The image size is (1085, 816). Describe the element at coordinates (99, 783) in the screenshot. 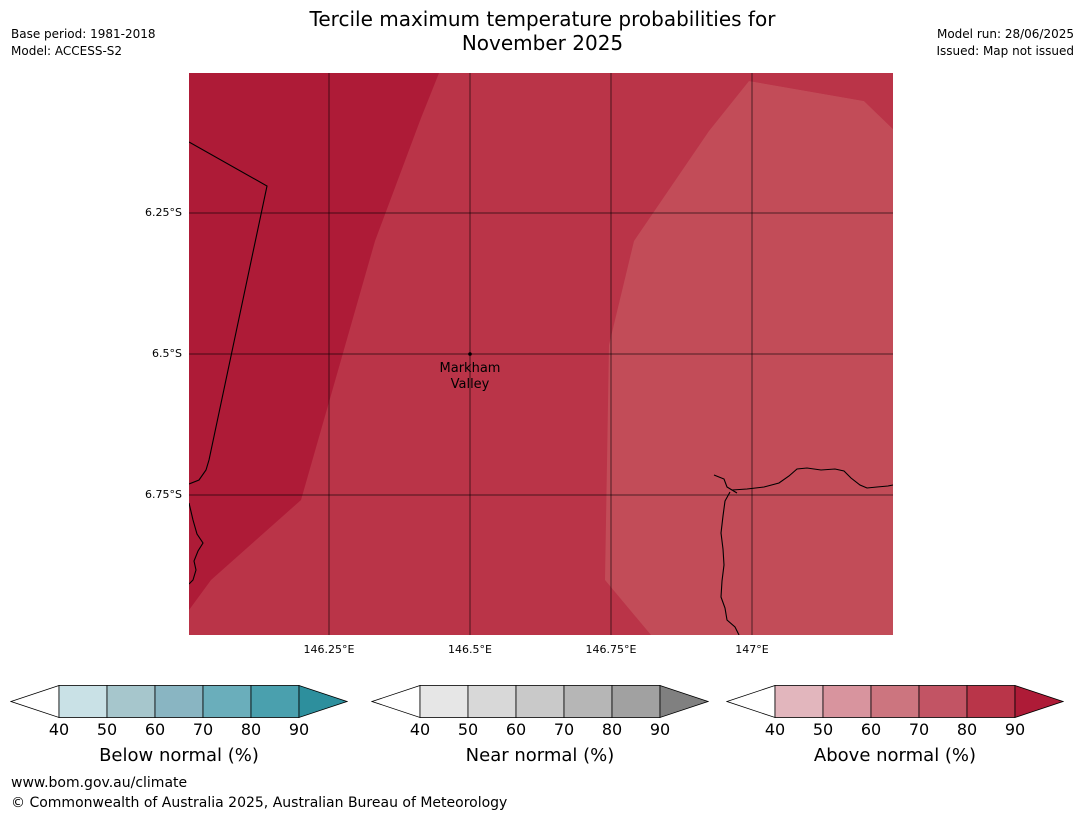

I see `footer-url: www.bom.gov.au/climate` at that location.